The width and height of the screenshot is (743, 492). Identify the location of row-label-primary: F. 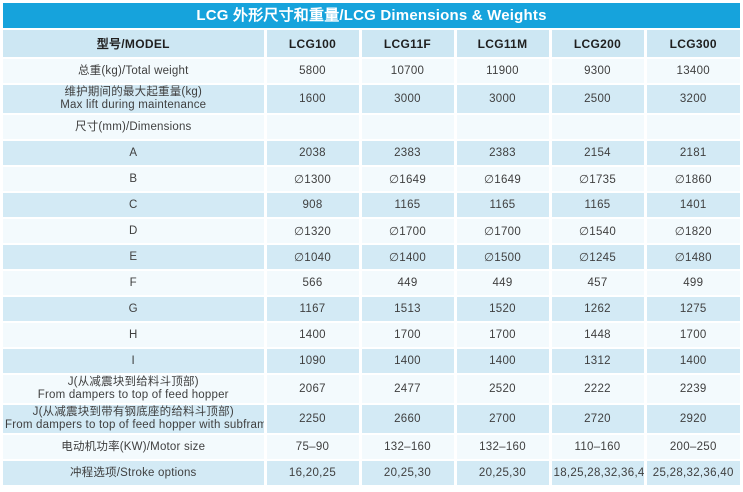
(133, 283).